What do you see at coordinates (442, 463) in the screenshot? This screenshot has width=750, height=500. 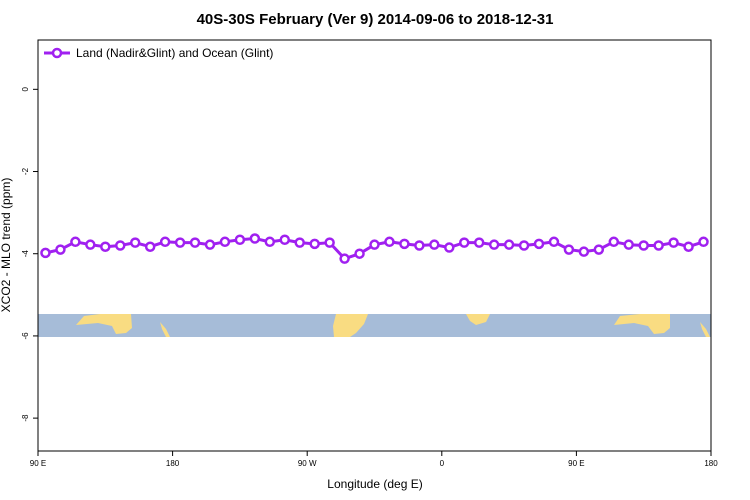 I see `x-tick-label: 0` at bounding box center [442, 463].